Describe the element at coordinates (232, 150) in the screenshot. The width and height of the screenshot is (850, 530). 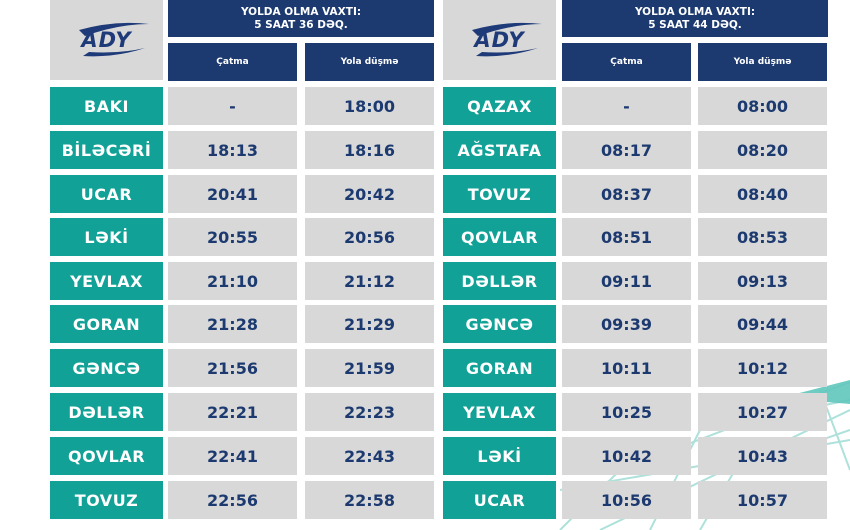
I see `arrival-time: 18:13` at that location.